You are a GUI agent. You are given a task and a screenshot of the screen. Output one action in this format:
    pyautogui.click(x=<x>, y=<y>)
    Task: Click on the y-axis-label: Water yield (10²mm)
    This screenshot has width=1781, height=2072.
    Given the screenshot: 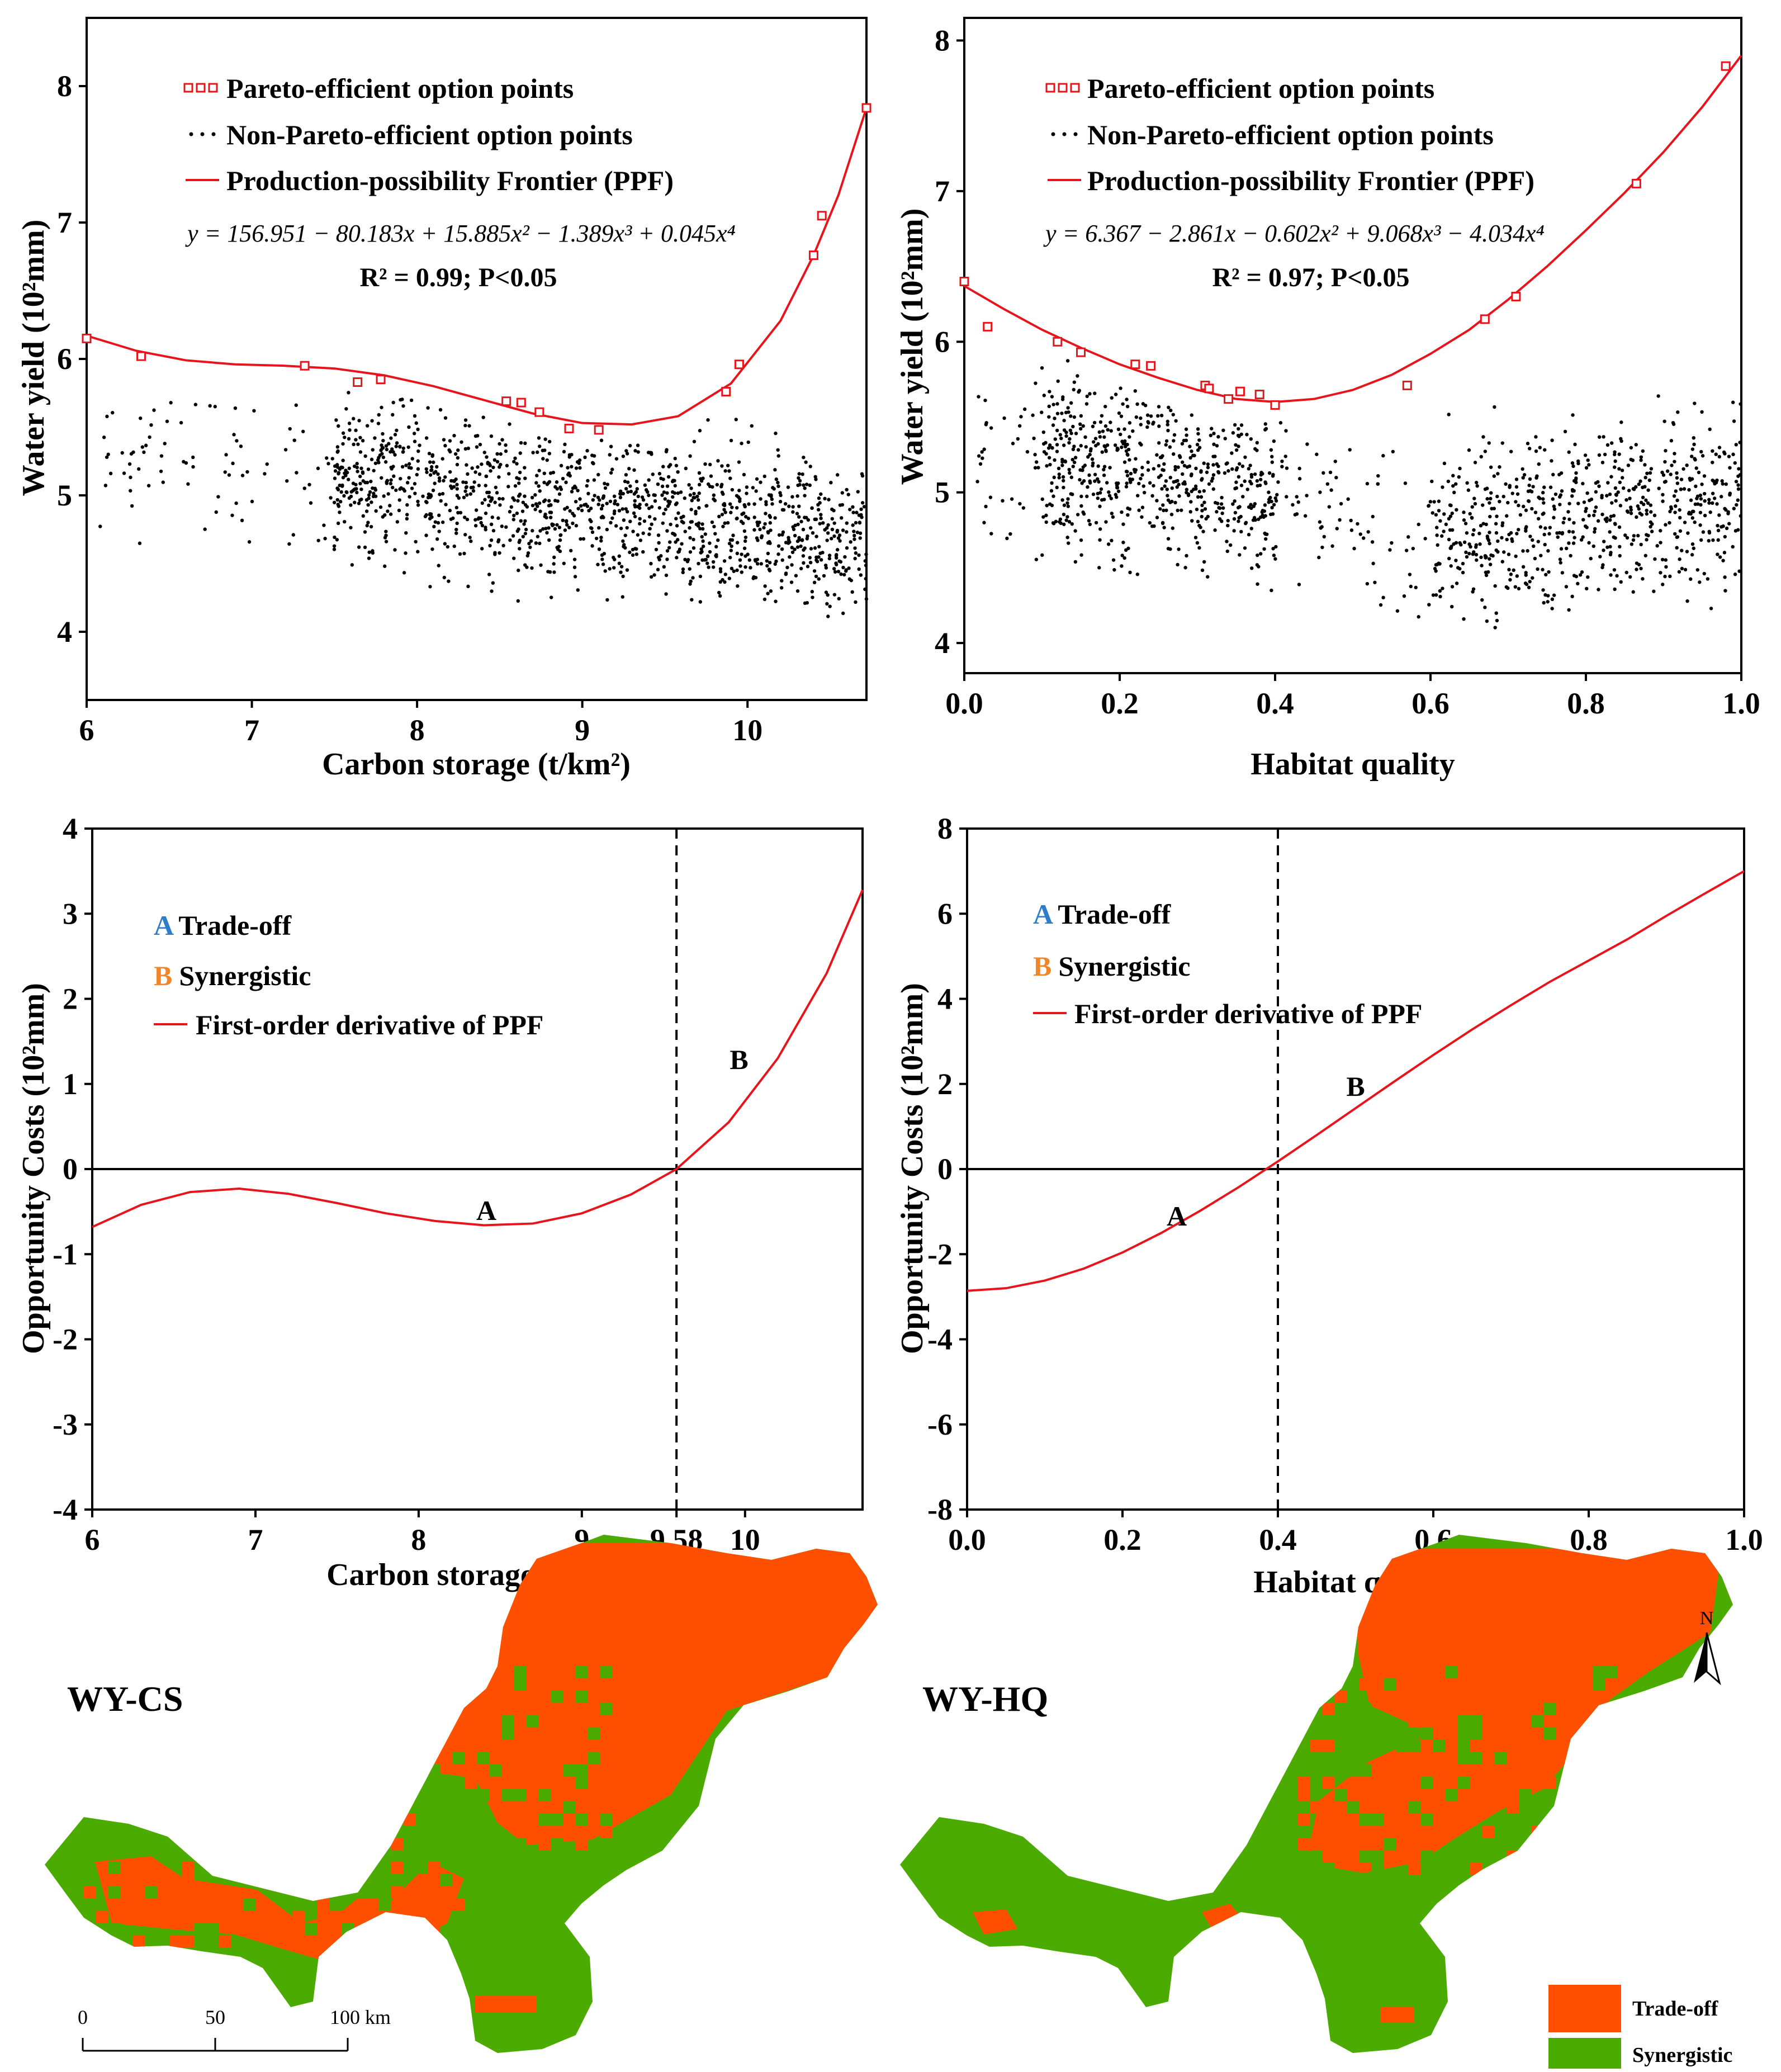 What is the action you would take?
    pyautogui.click(x=912, y=347)
    